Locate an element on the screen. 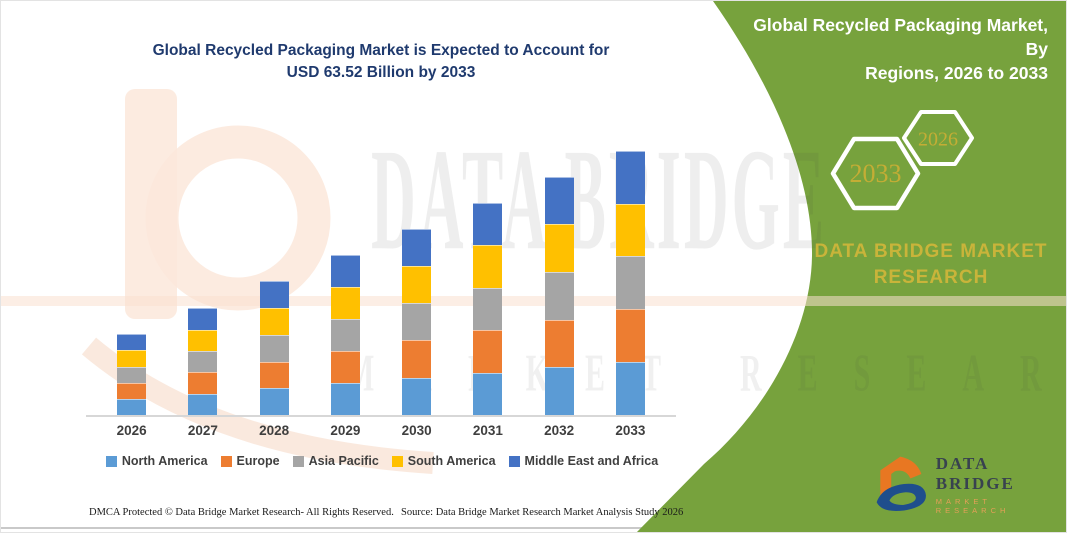  stacked-bar-2033 is located at coordinates (630, 282).